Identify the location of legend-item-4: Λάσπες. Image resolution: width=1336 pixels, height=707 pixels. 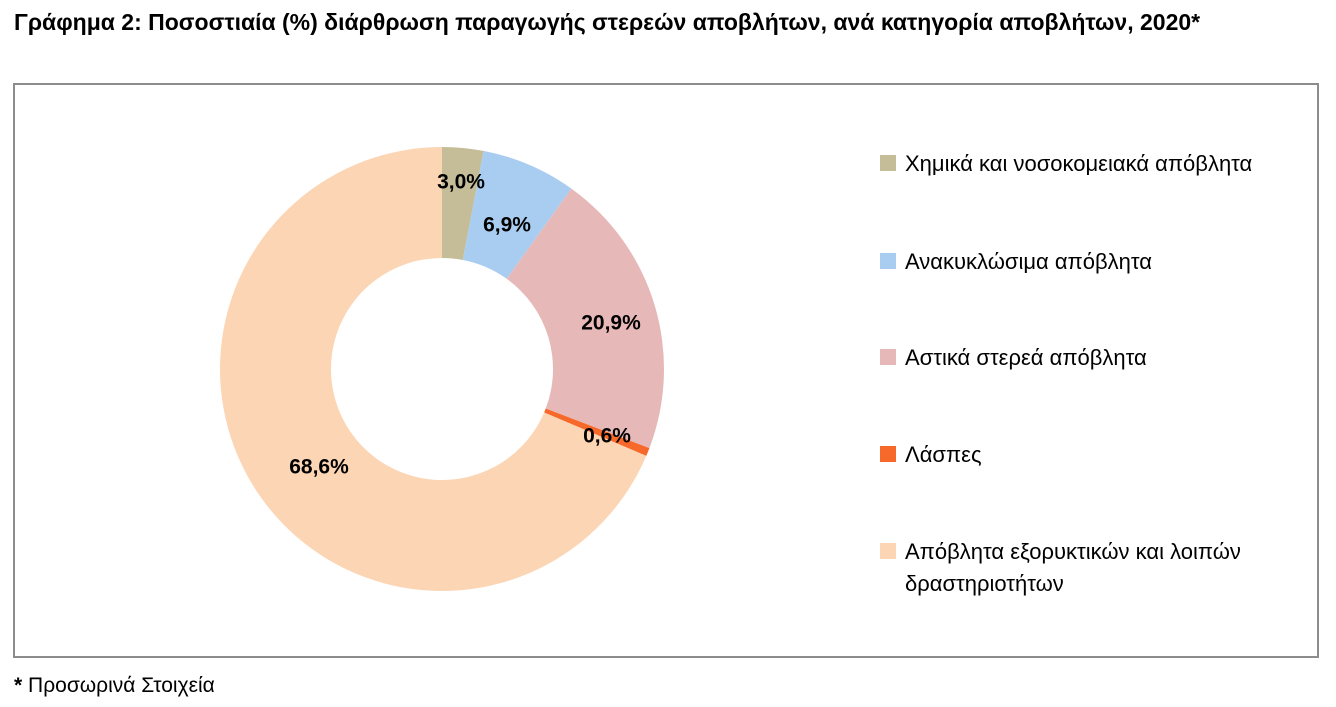
(1097, 455).